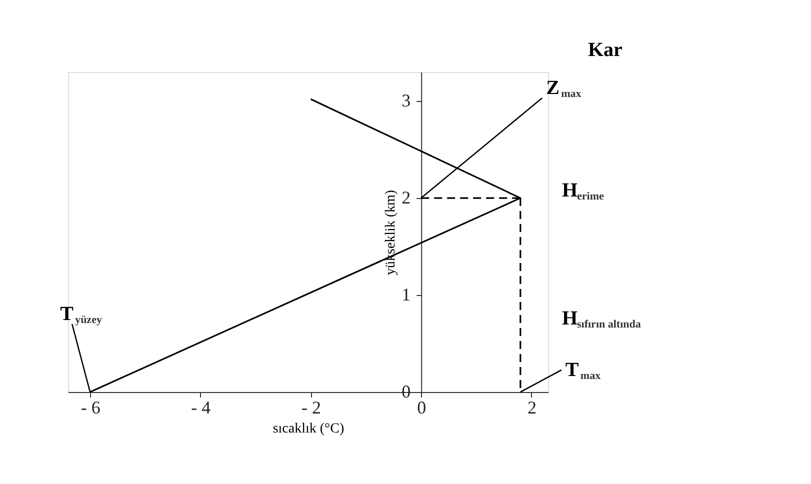  What do you see at coordinates (308, 429) in the screenshot?
I see `x-axis-title: sıcaklık (°C)` at bounding box center [308, 429].